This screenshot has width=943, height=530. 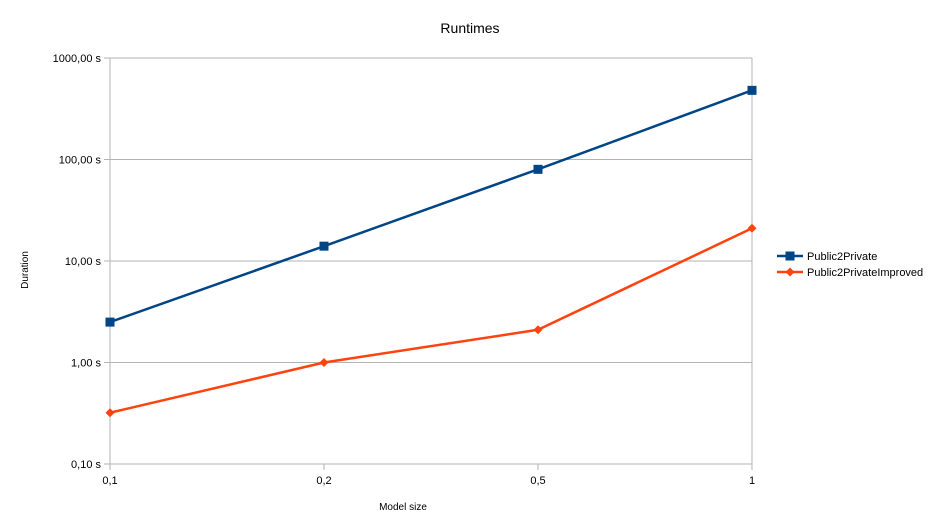 I want to click on y-tick-label: 10,00 s, so click(x=83, y=262).